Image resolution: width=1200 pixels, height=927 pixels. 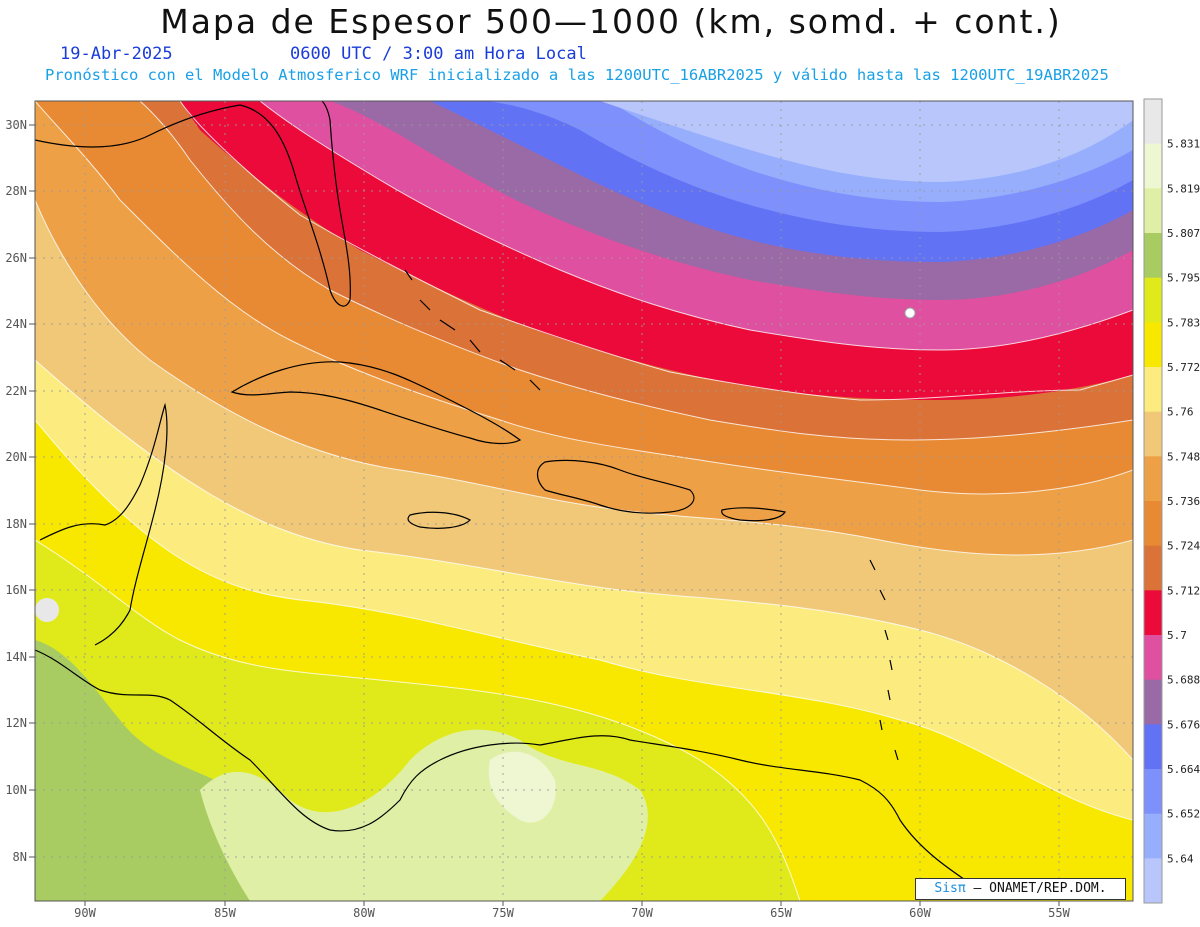 What do you see at coordinates (1183, 144) in the screenshot?
I see `colorbar-level-label: 5.831` at bounding box center [1183, 144].